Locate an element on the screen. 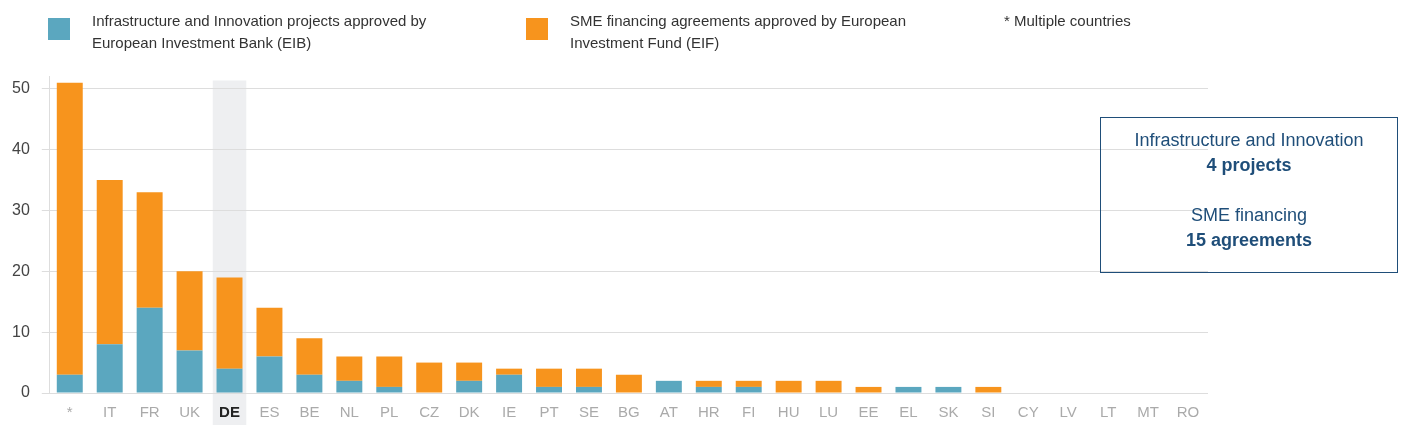 The height and width of the screenshot is (425, 1403). x-tick-label: MT is located at coordinates (1148, 412).